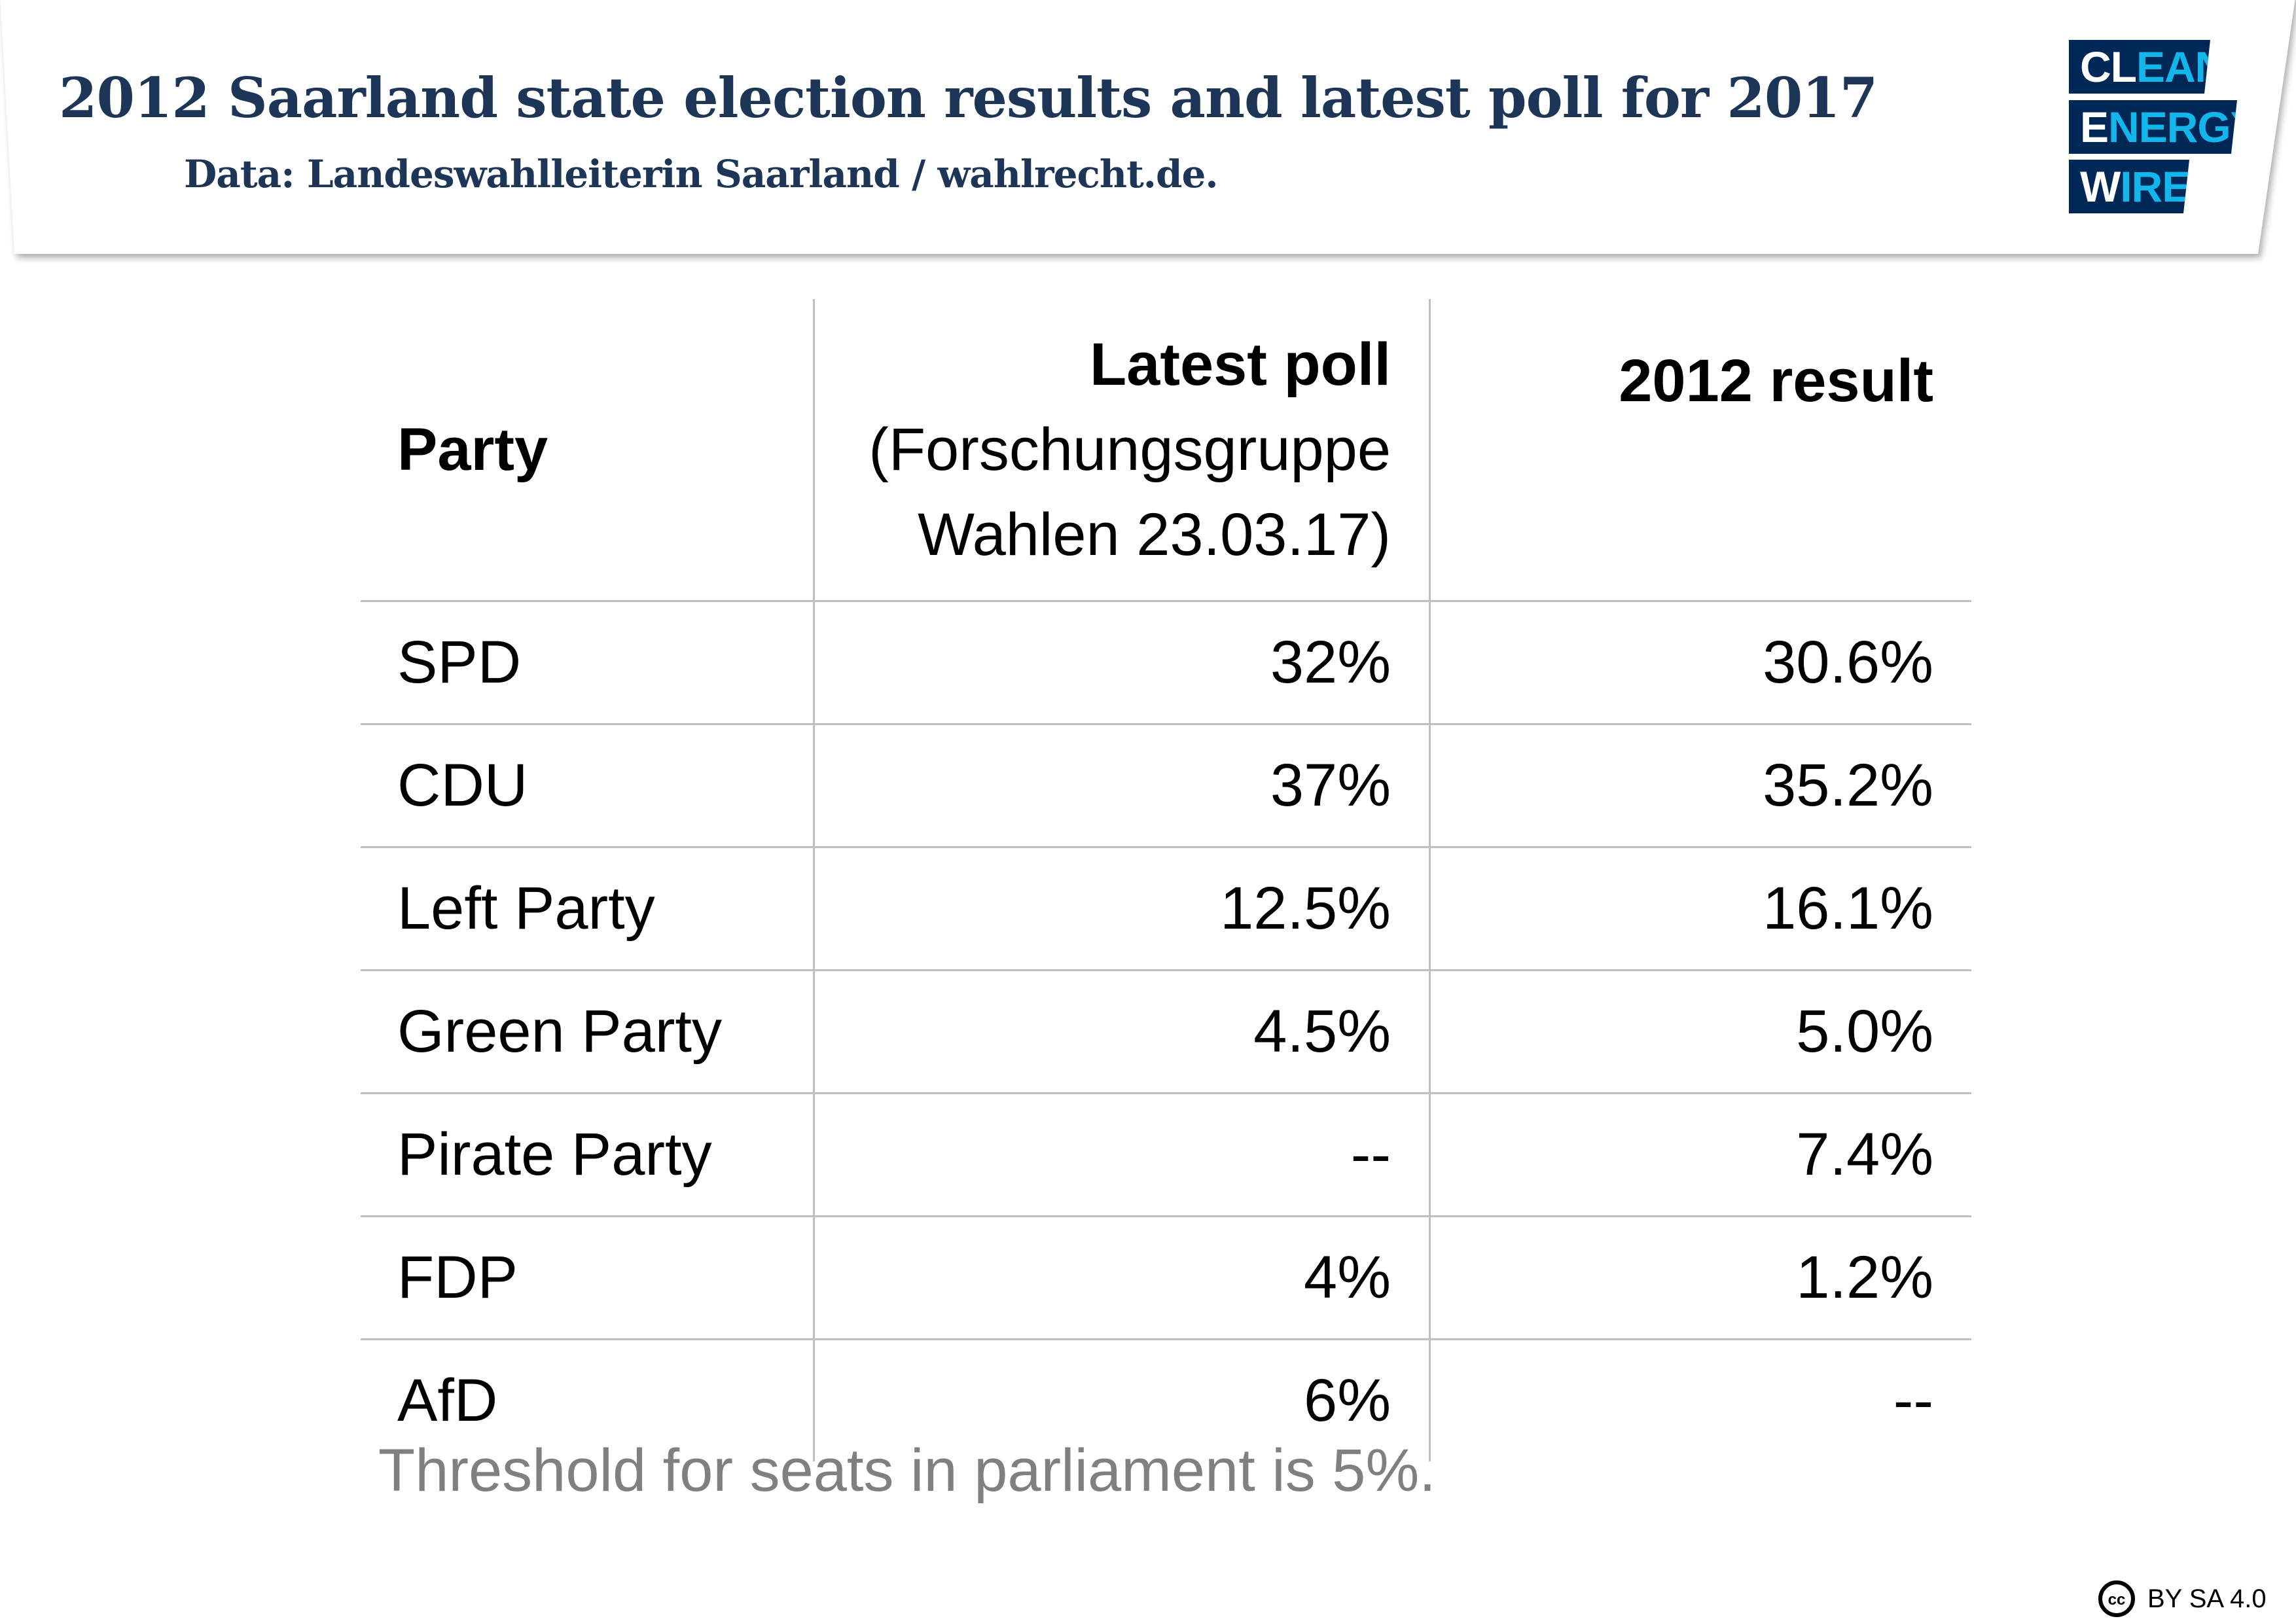  Describe the element at coordinates (1700, 1154) in the screenshot. I see `result-cell: 7.4%` at that location.